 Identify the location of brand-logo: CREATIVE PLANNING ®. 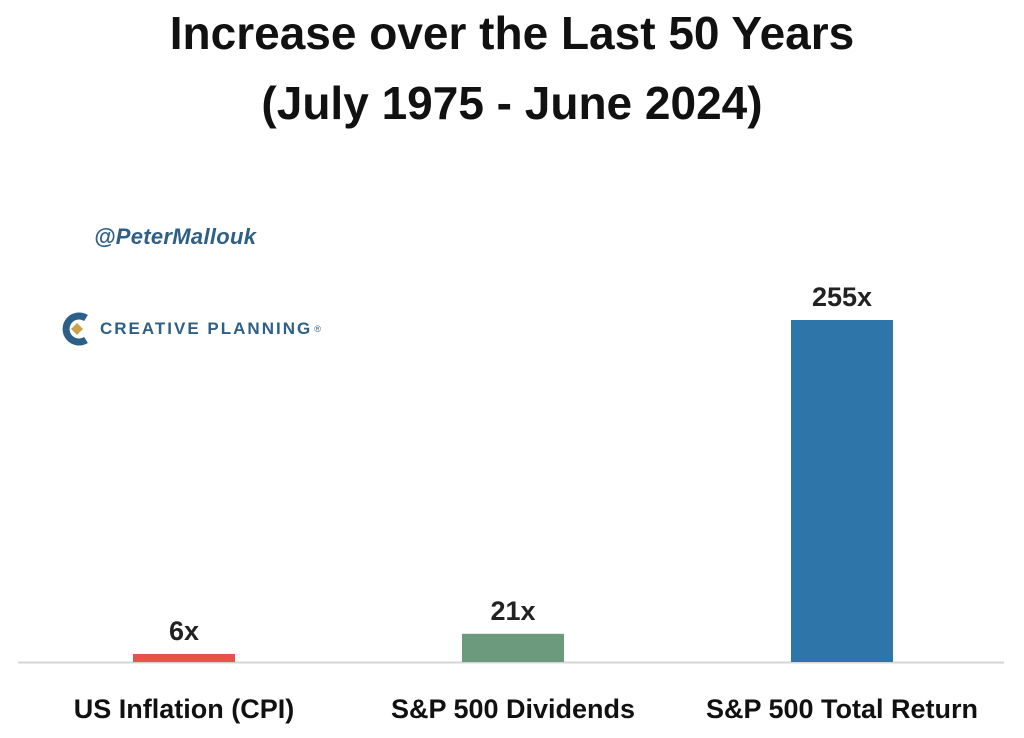
(191, 329).